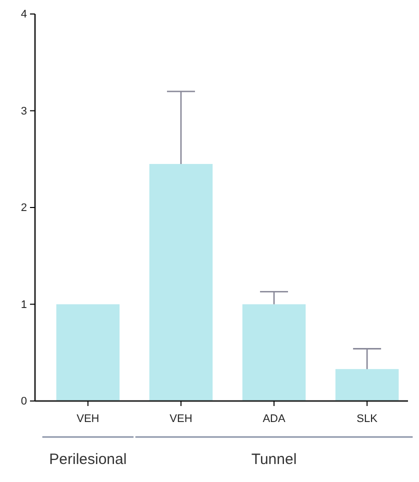 The height and width of the screenshot is (482, 419). Describe the element at coordinates (274, 419) in the screenshot. I see `x-tick-label: ADA` at that location.